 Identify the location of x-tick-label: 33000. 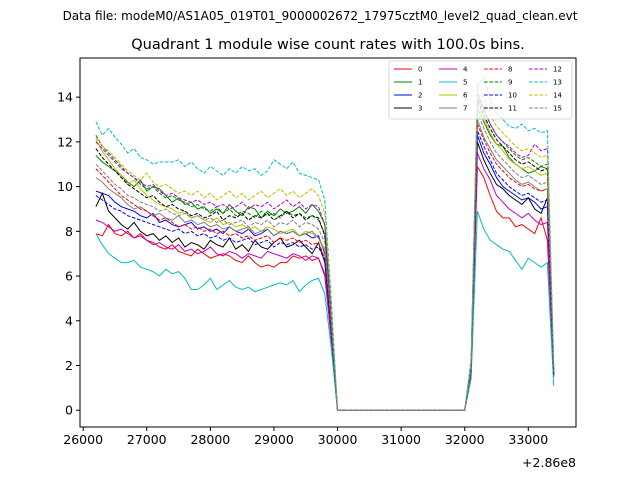
(528, 439).